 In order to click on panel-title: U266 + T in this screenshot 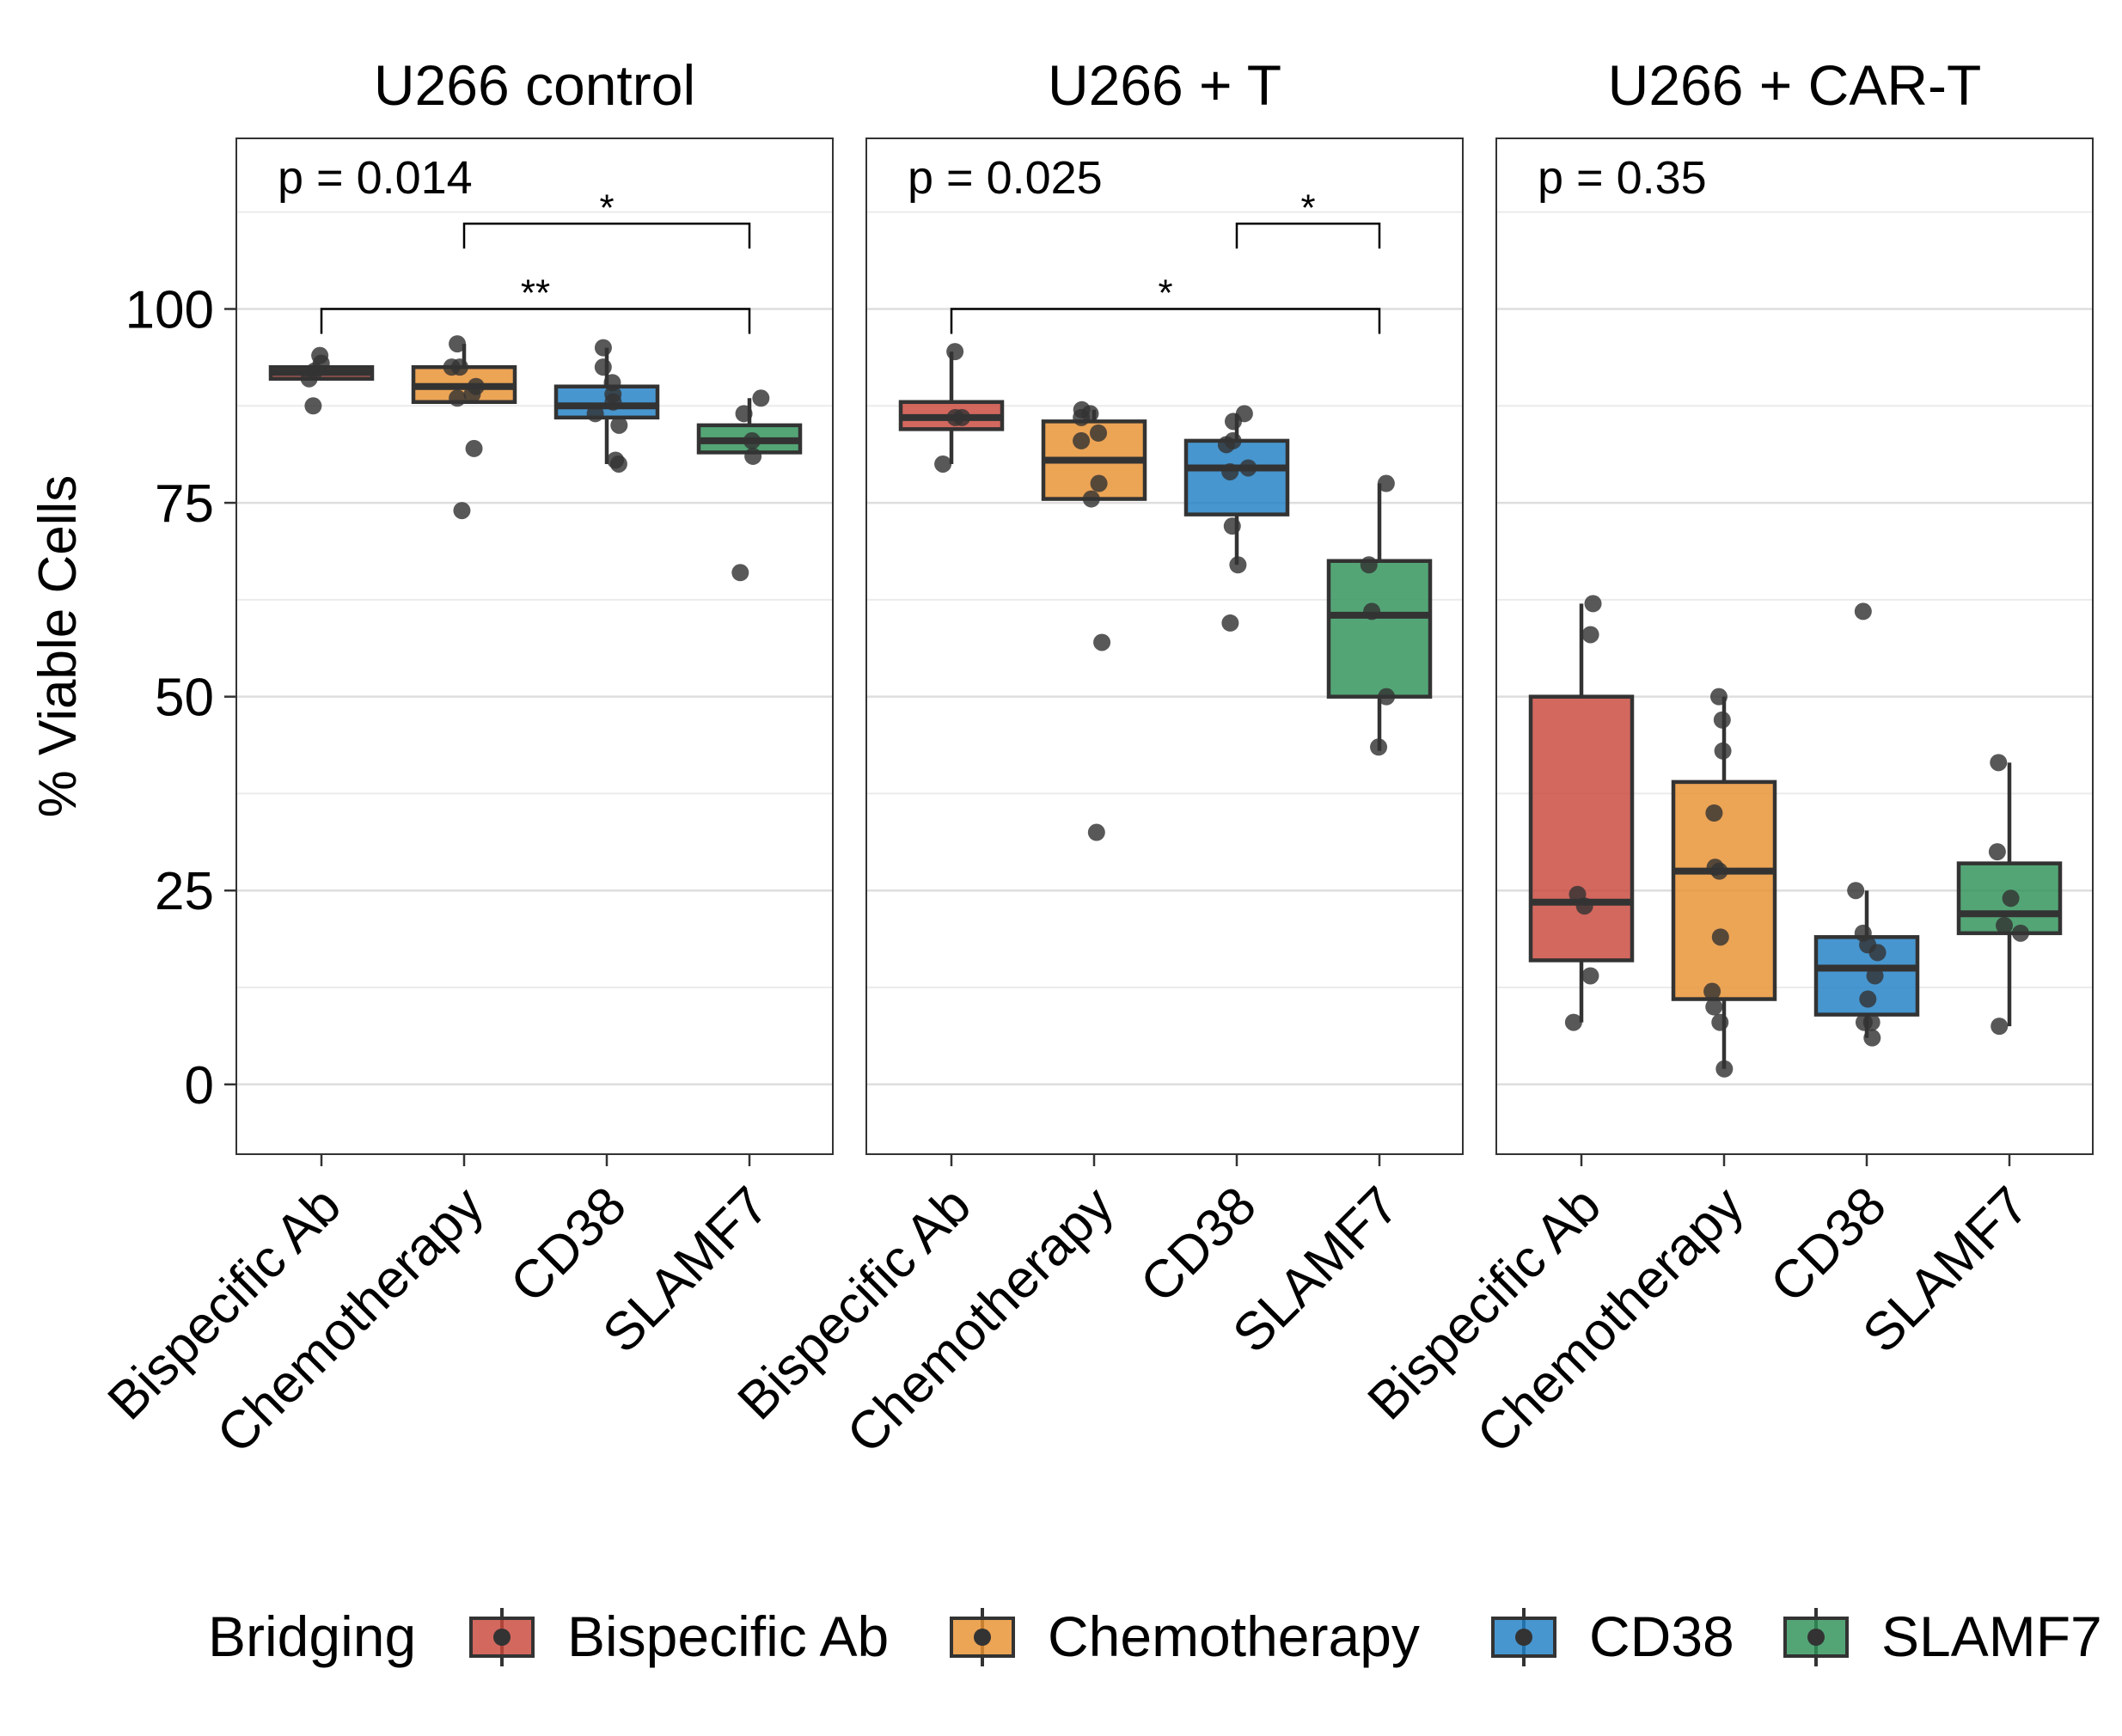, I will do `click(1164, 85)`.